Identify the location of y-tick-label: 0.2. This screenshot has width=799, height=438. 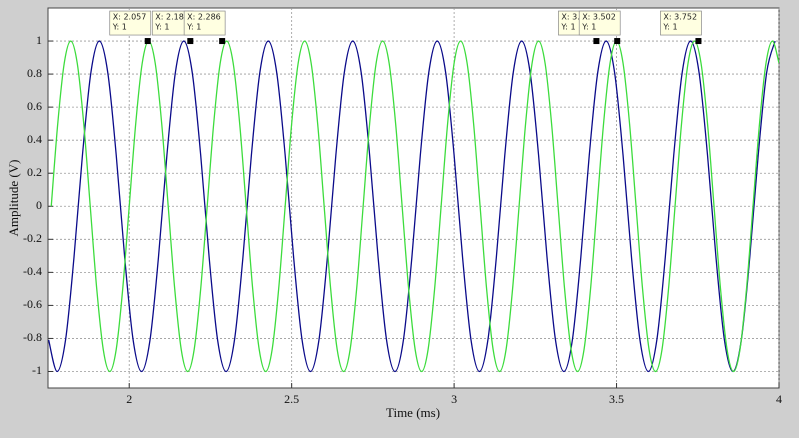
(34, 172).